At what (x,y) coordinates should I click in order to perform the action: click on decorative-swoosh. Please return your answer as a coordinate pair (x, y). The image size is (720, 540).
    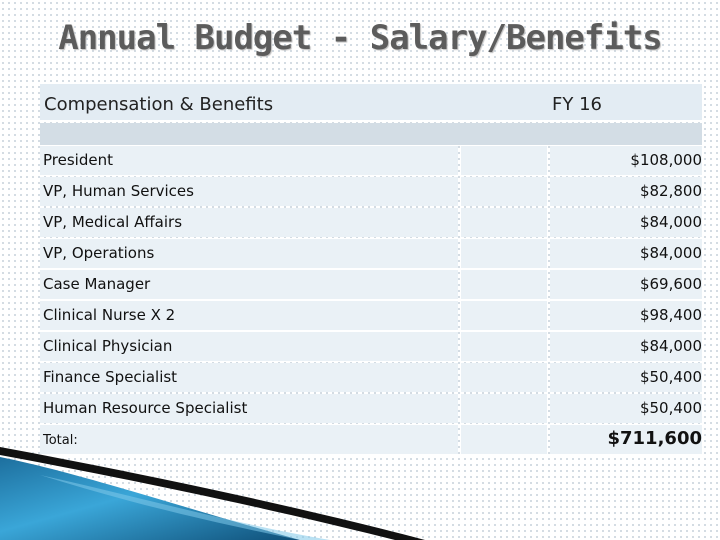
    Looking at the image, I should click on (212, 493).